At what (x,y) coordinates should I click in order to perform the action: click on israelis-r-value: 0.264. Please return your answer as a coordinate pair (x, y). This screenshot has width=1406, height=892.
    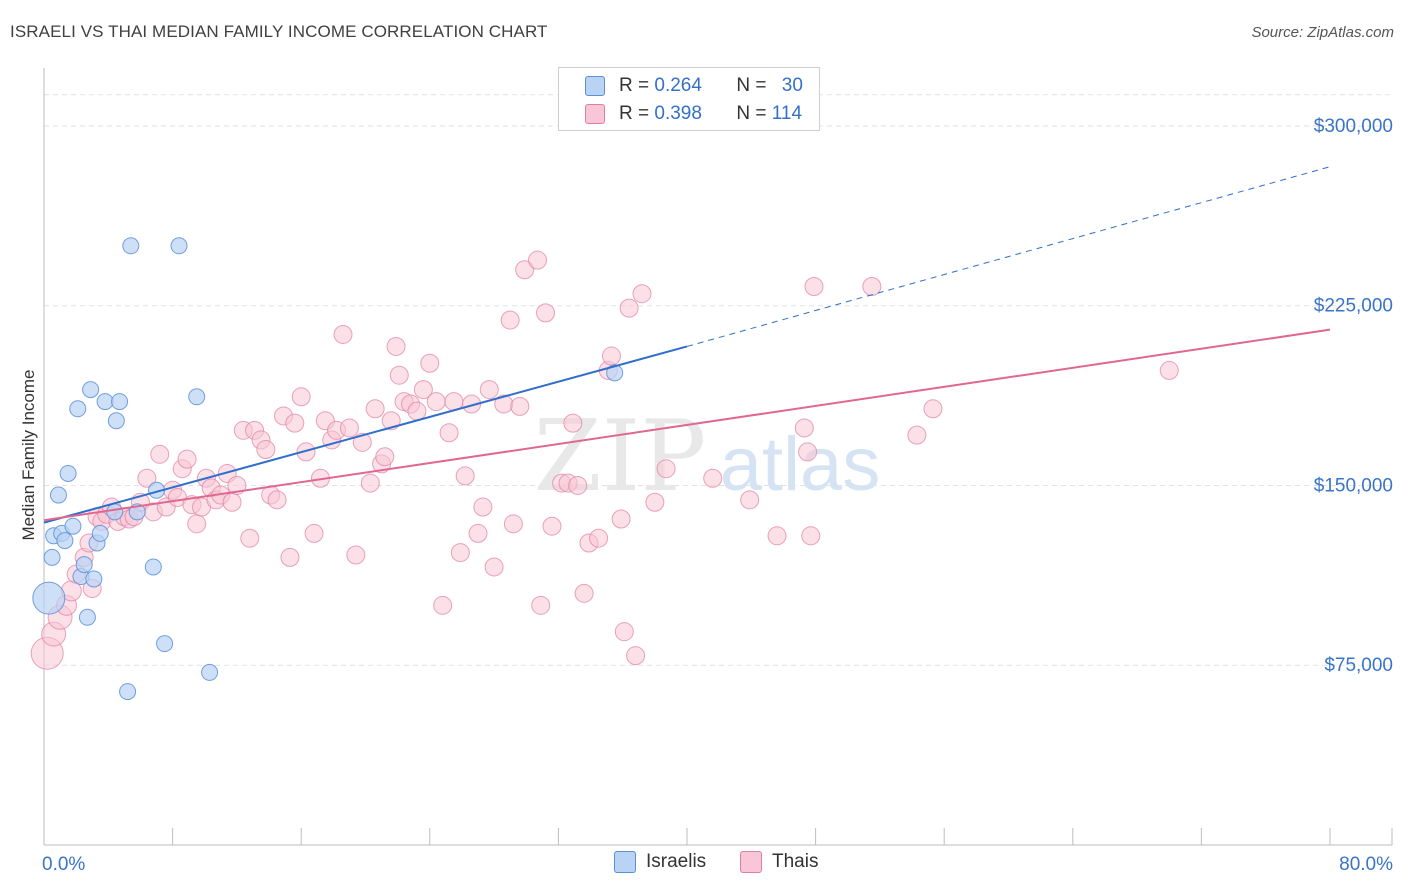
    Looking at the image, I should click on (678, 85).